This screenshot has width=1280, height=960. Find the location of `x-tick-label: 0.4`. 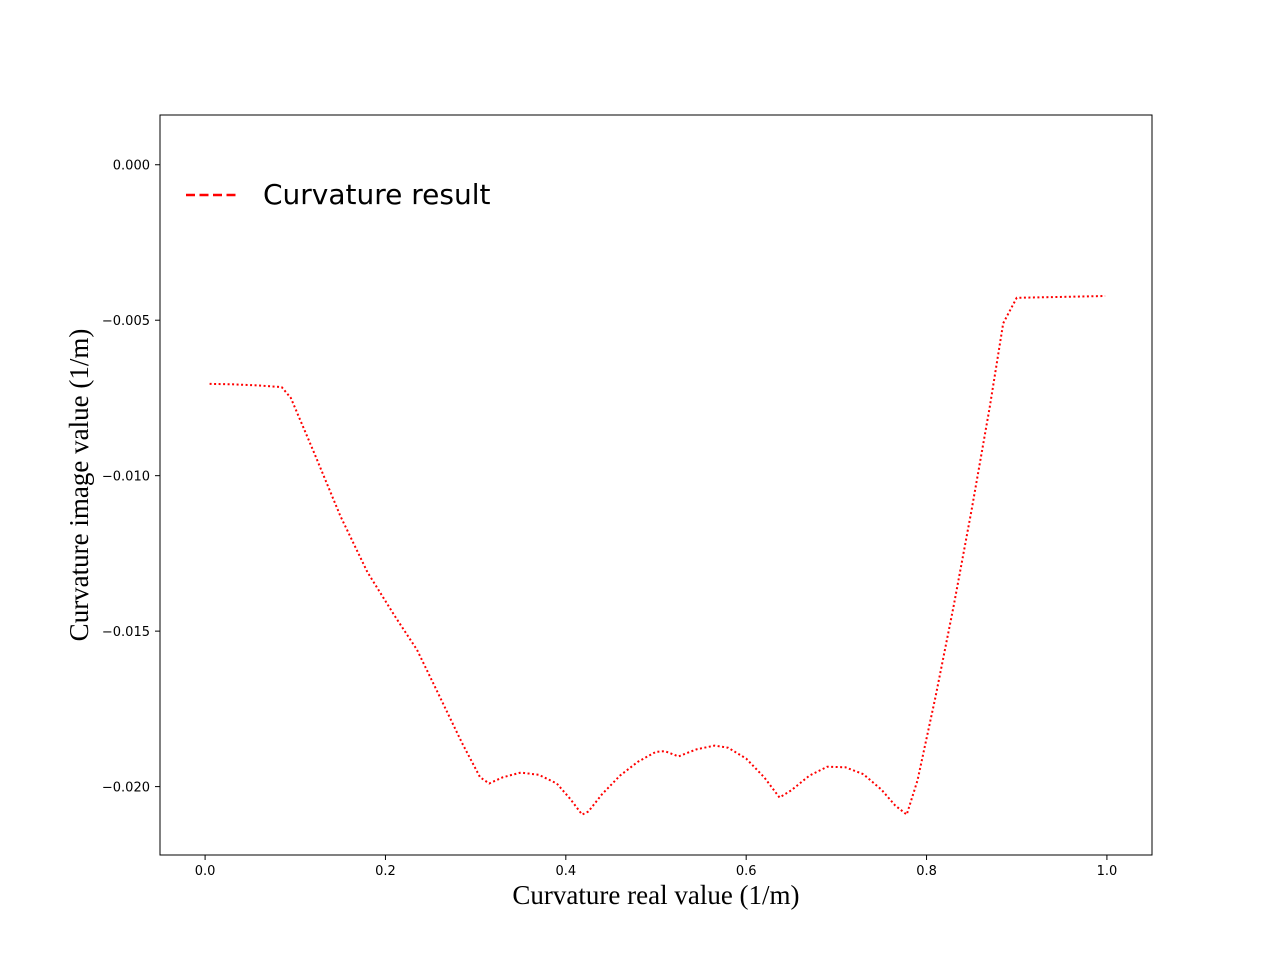

x-tick-label: 0.4 is located at coordinates (565, 871).